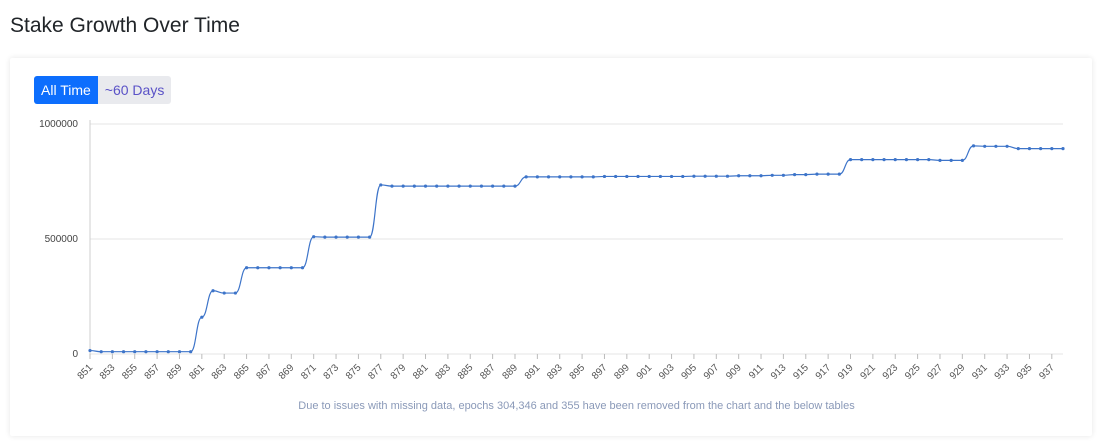  What do you see at coordinates (66, 90) in the screenshot?
I see `all-time-button: All Time` at bounding box center [66, 90].